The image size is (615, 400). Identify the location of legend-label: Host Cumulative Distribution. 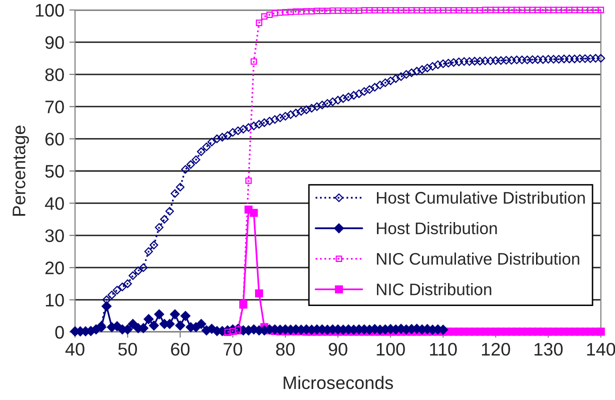
(480, 197).